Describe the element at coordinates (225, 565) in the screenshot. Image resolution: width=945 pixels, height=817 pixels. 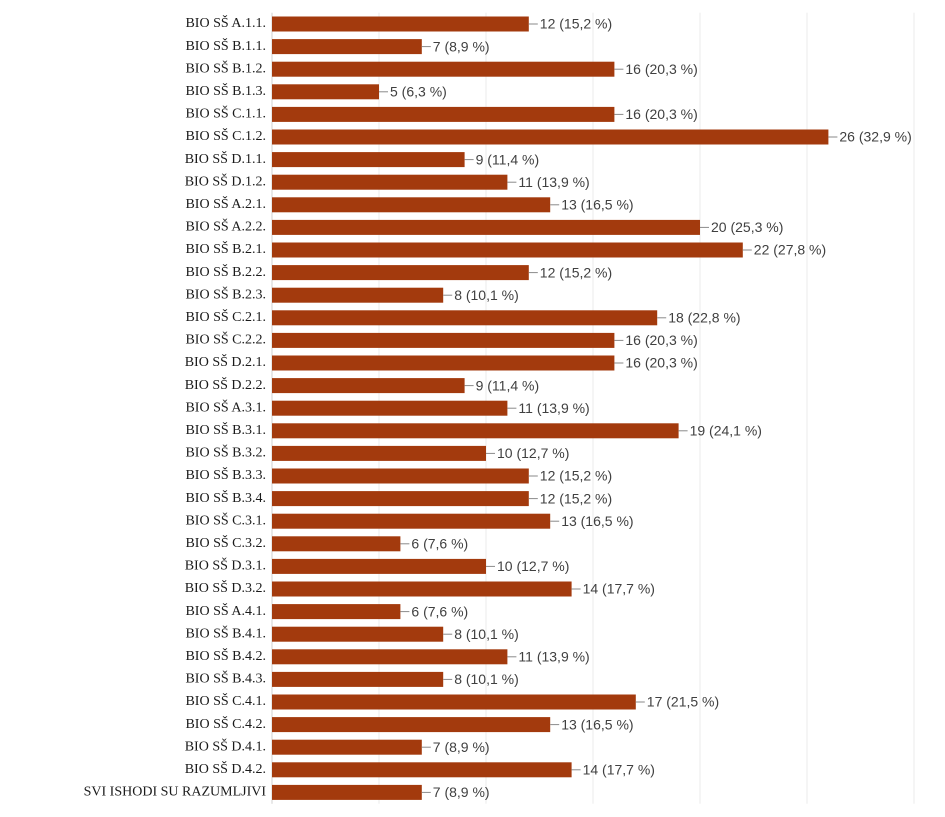
I see `category-label: BIO SŠ D.3.1.` at that location.